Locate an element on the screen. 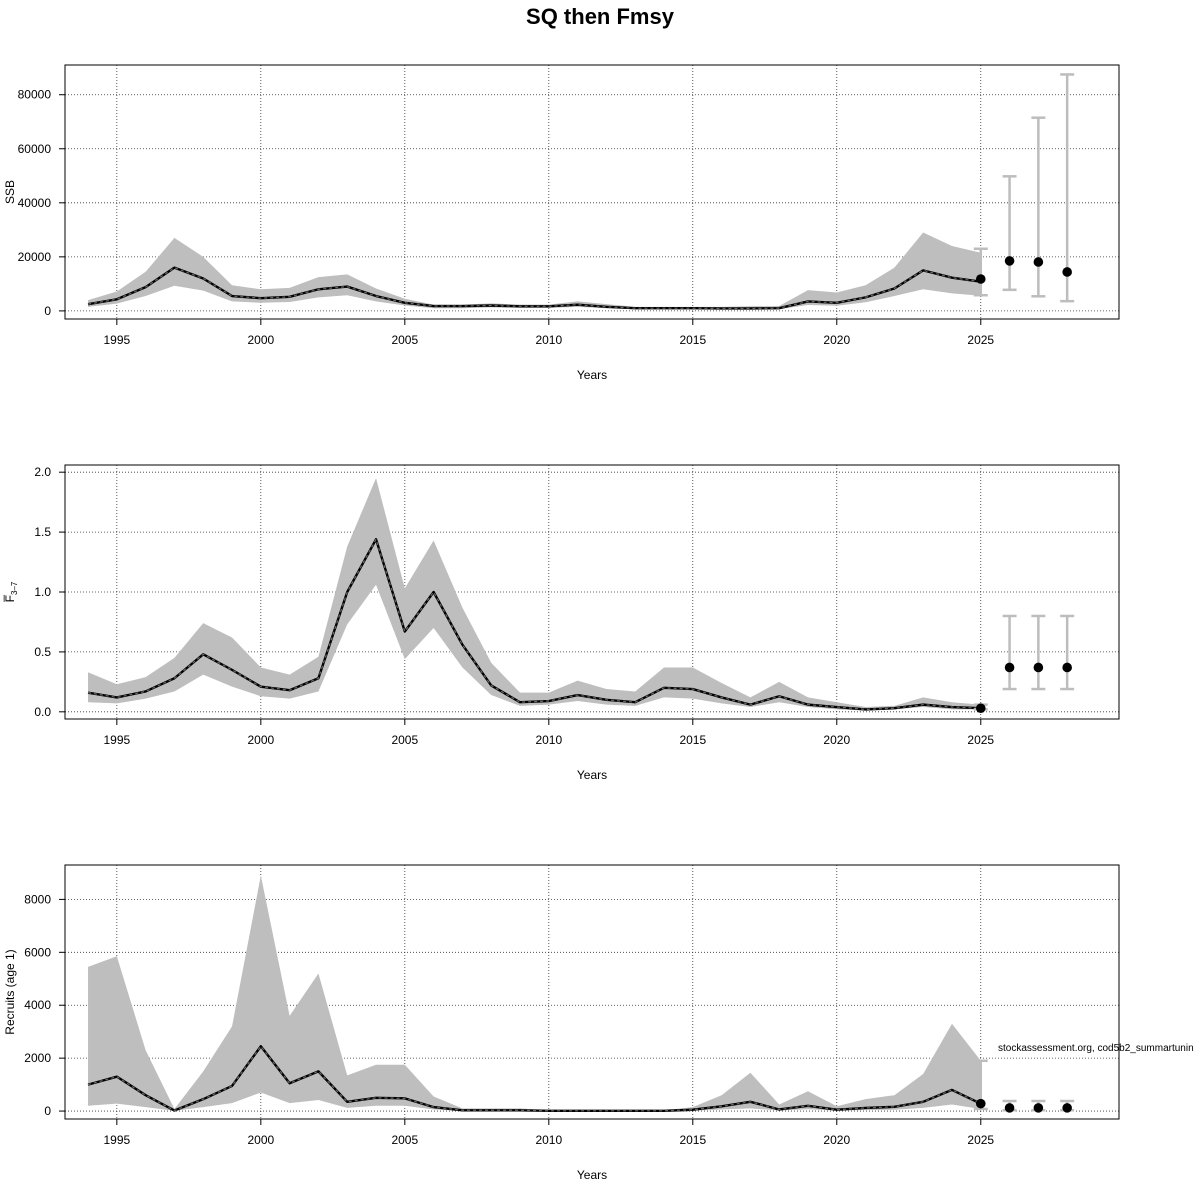 Image resolution: width=1200 pixels, height=1200 pixels. f-x-tick-label: 2010 is located at coordinates (548, 740).